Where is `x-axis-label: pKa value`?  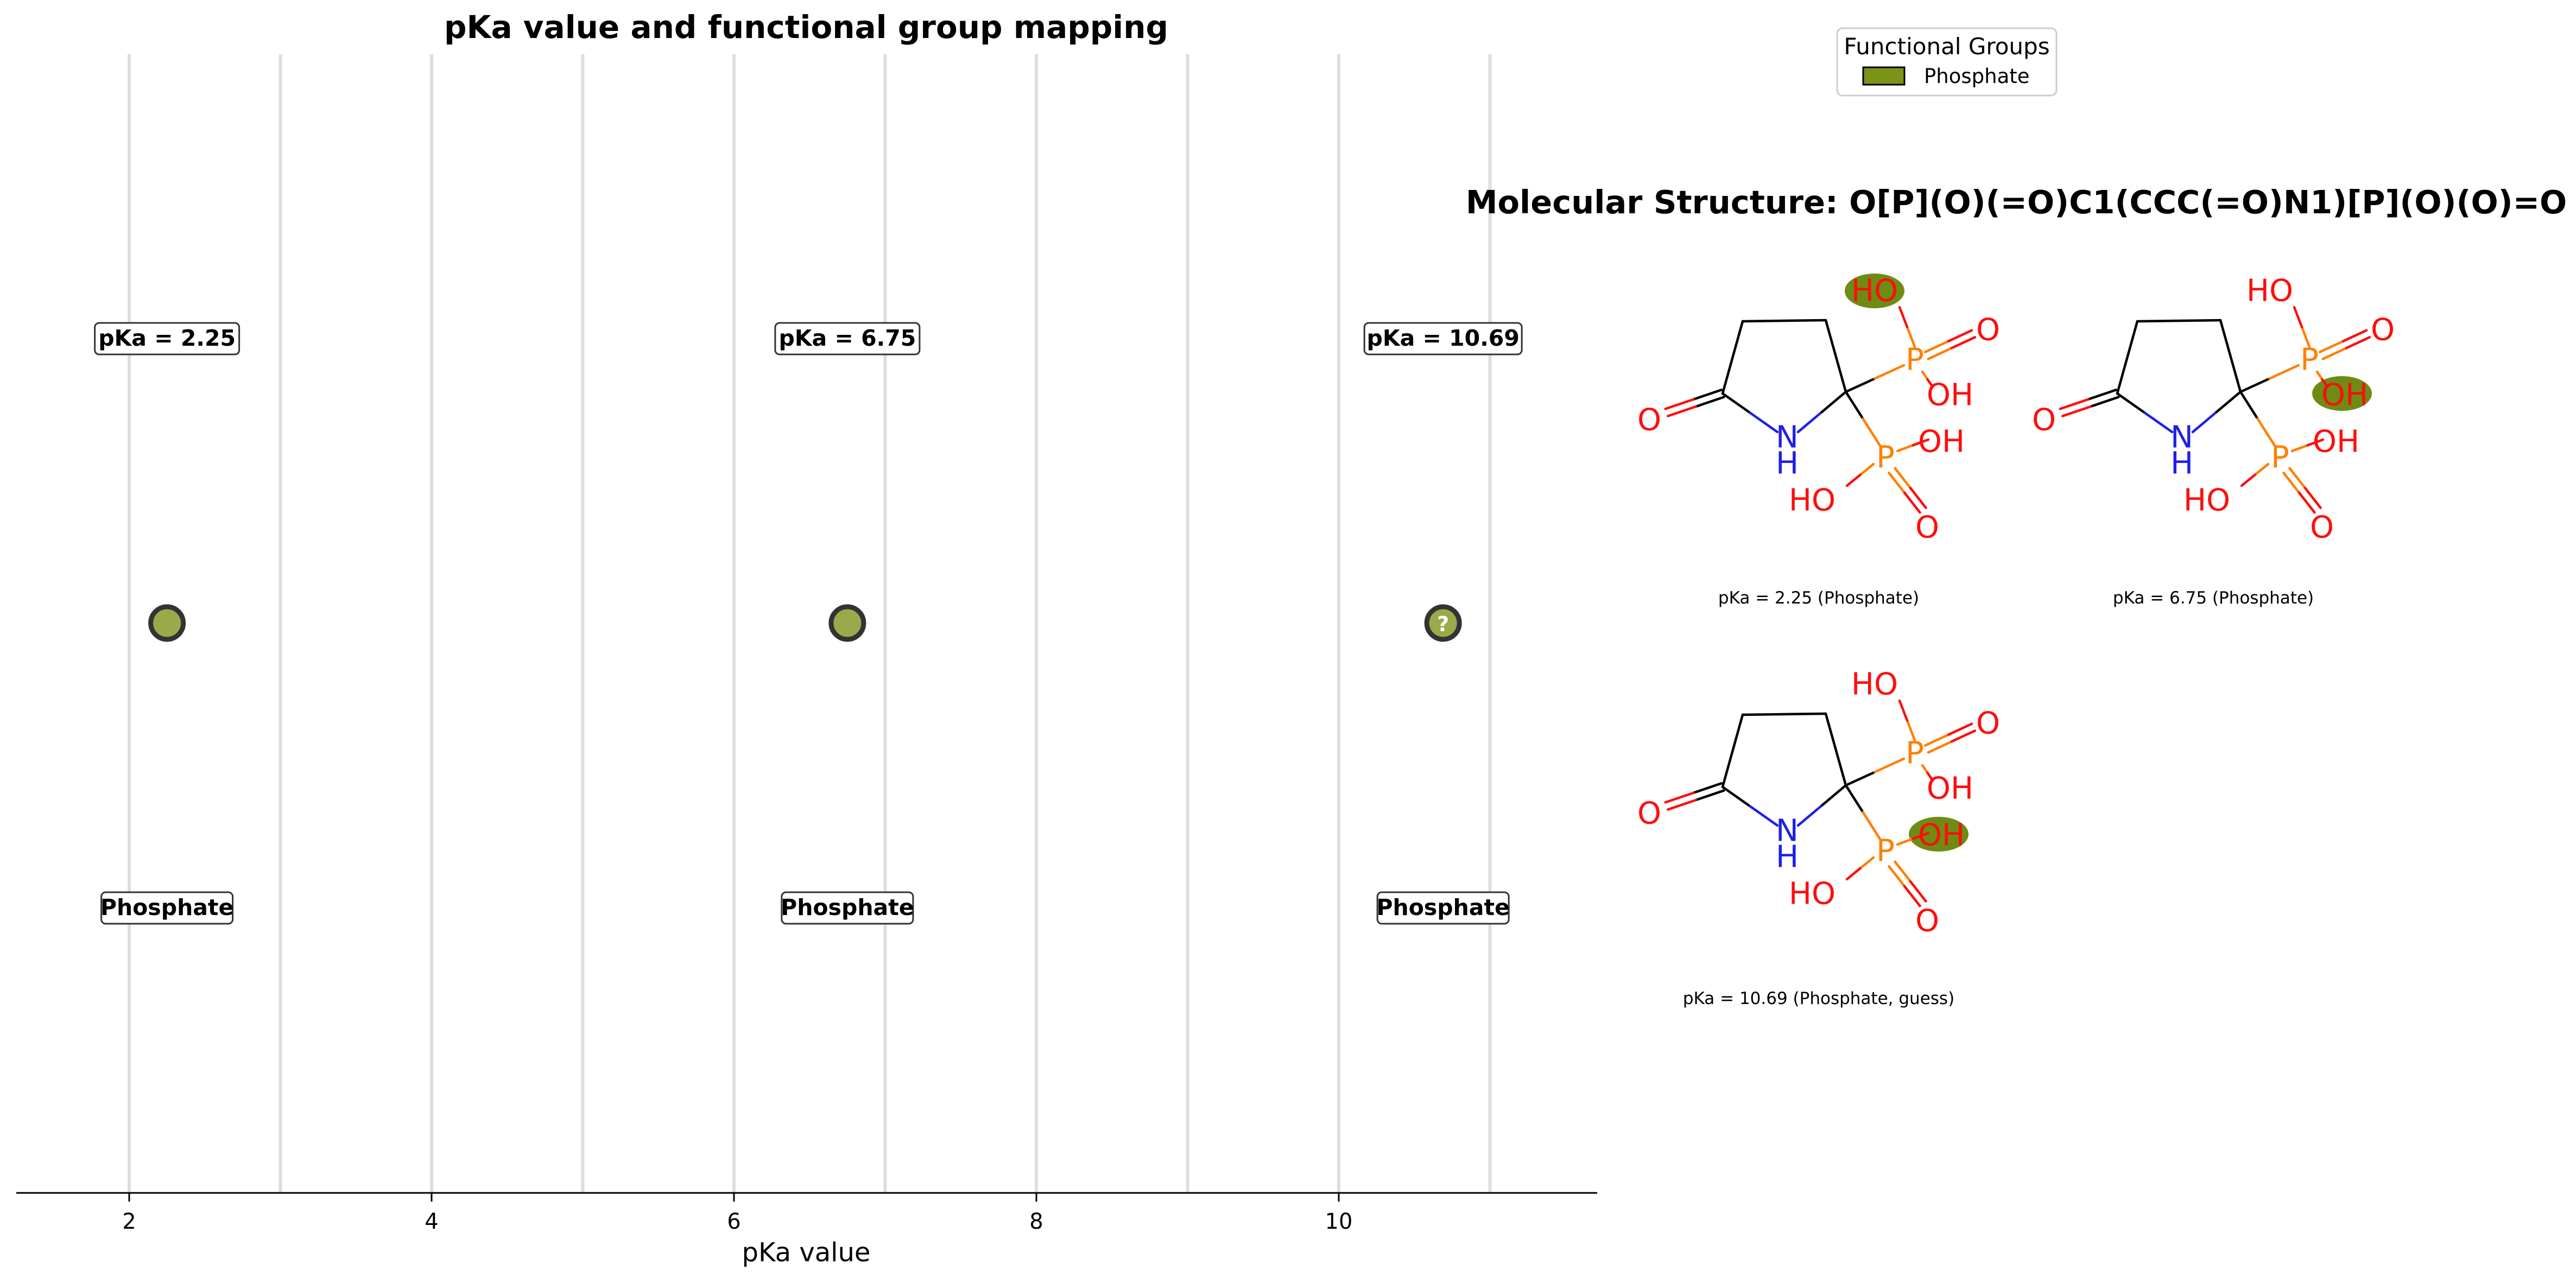
x-axis-label: pKa value is located at coordinates (806, 1252).